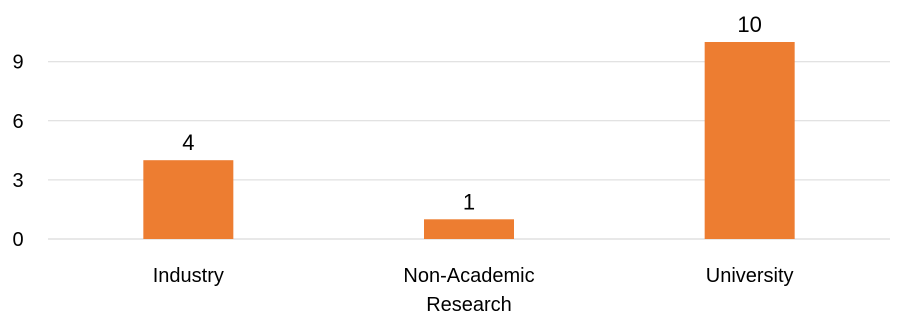  Describe the element at coordinates (468, 276) in the screenshot. I see `category-label: Non-Academic` at that location.